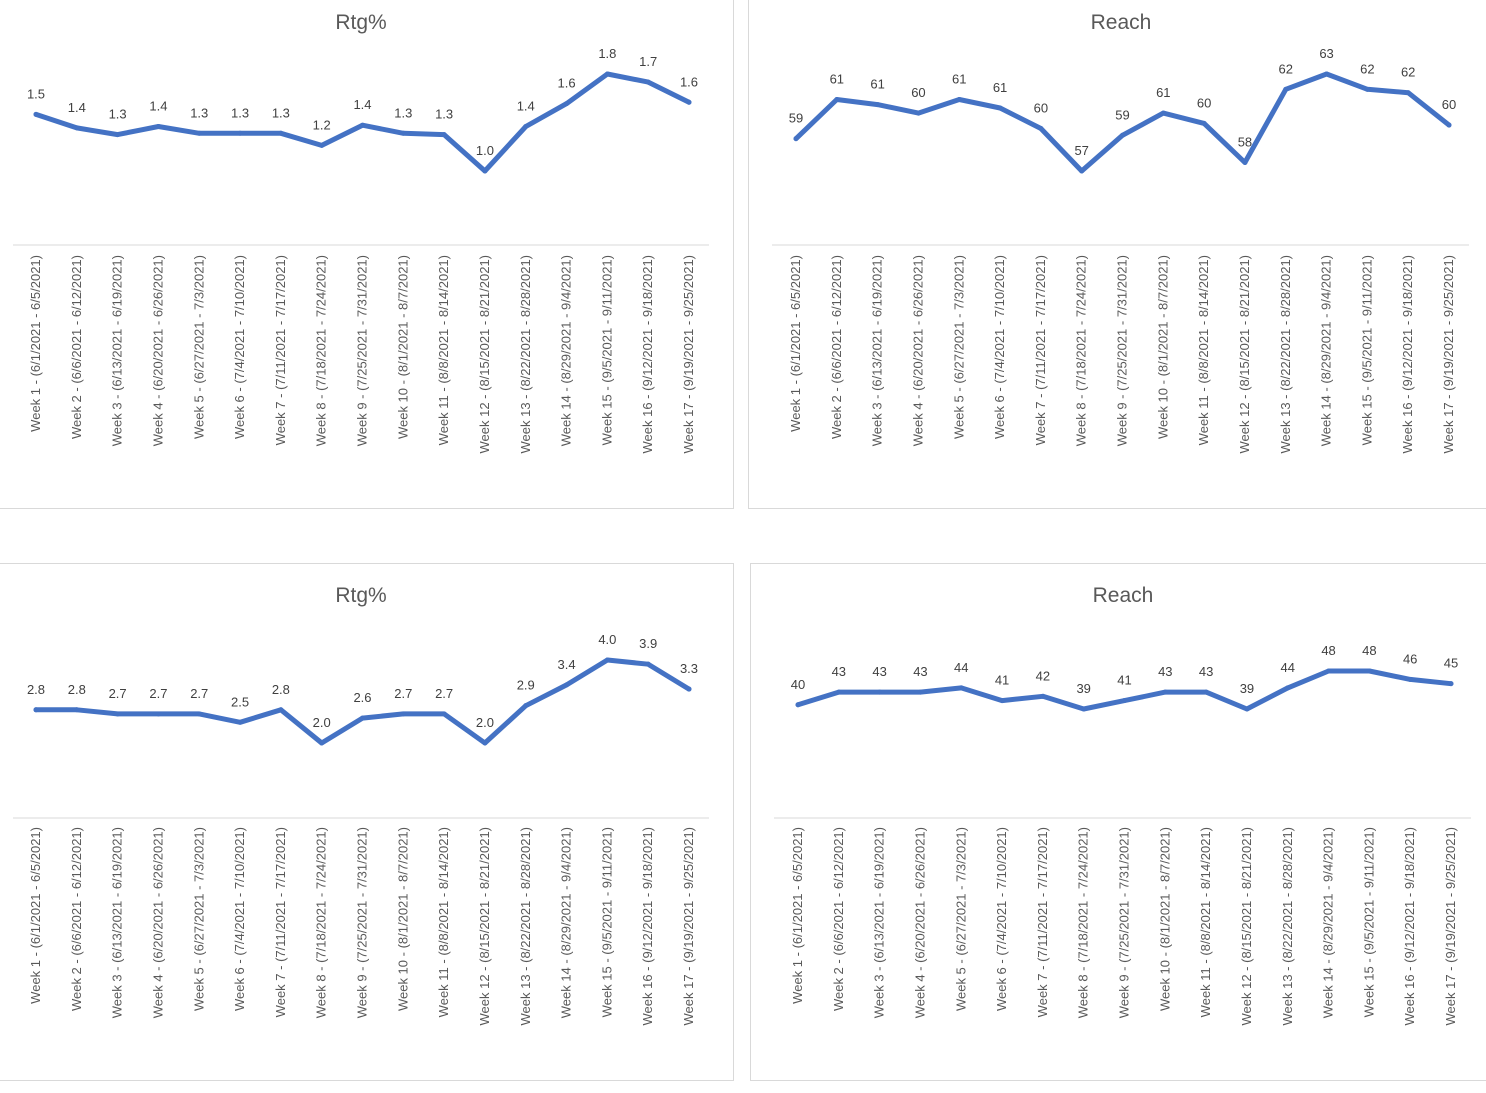  Describe the element at coordinates (36, 93) in the screenshot. I see `data-label: 1.5` at that location.